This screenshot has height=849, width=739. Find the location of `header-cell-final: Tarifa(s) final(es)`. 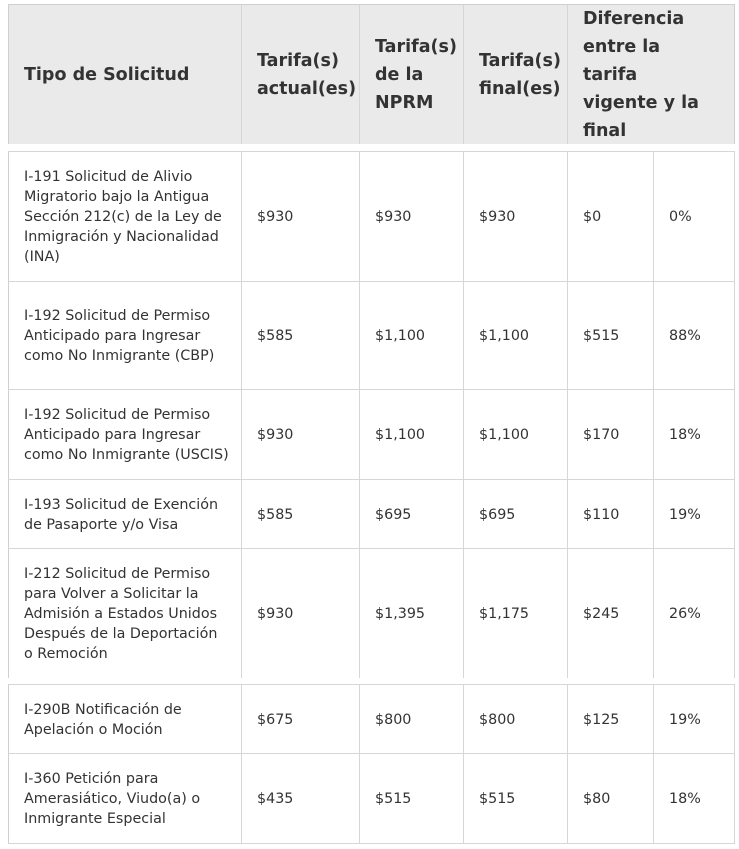

header-cell-final: Tarifa(s) final(es) is located at coordinates (515, 75).